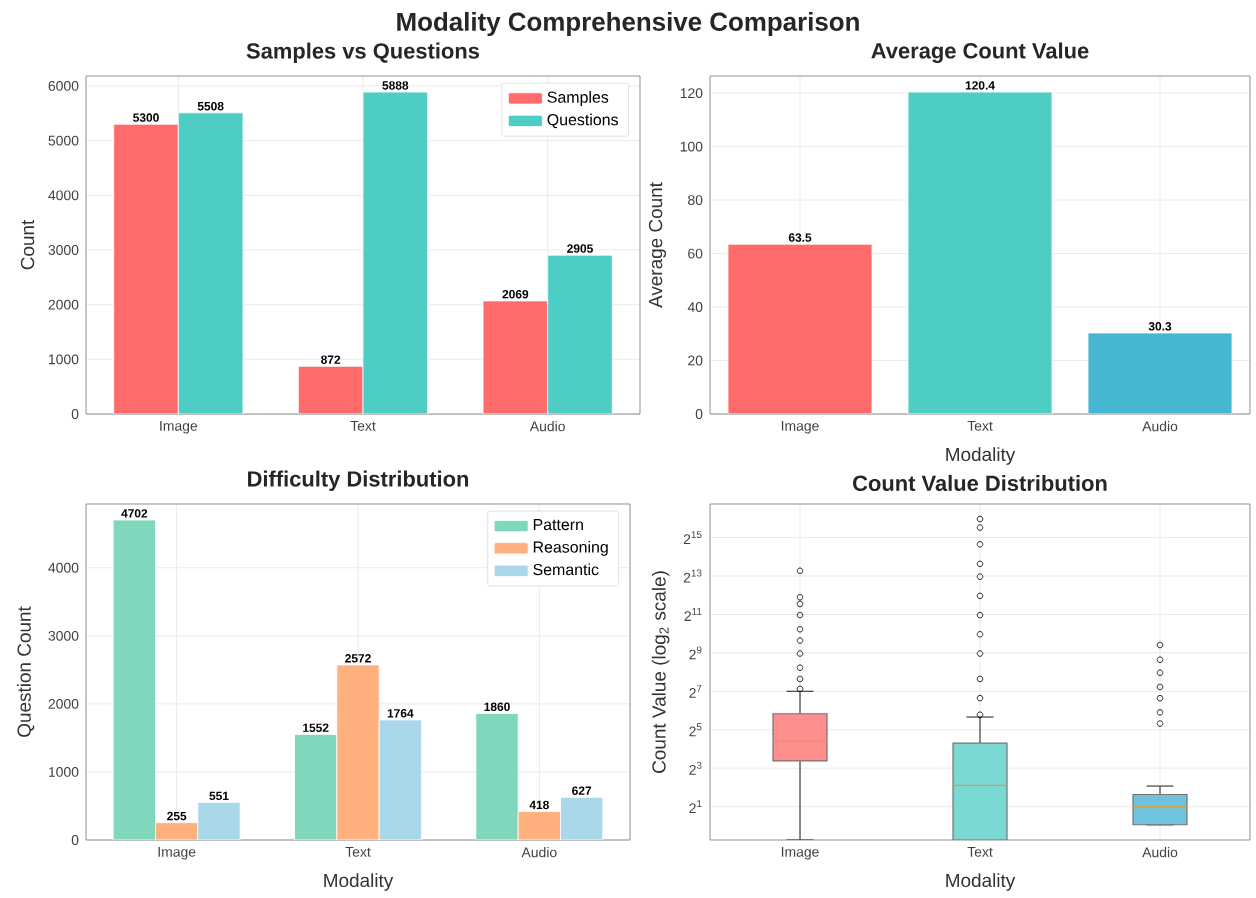 This screenshot has width=1256, height=898. I want to click on chart-title: Samples vs Questions, so click(363, 53).